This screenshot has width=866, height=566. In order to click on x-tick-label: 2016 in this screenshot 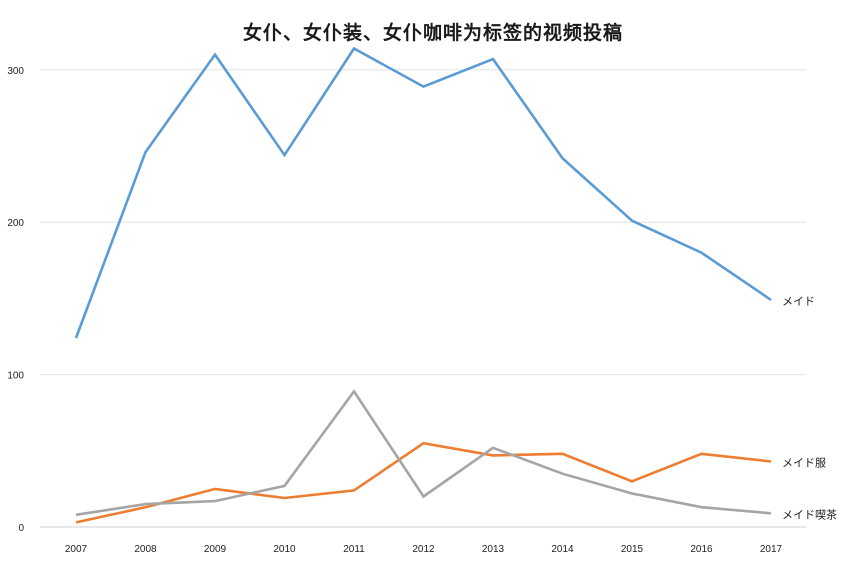, I will do `click(701, 549)`.